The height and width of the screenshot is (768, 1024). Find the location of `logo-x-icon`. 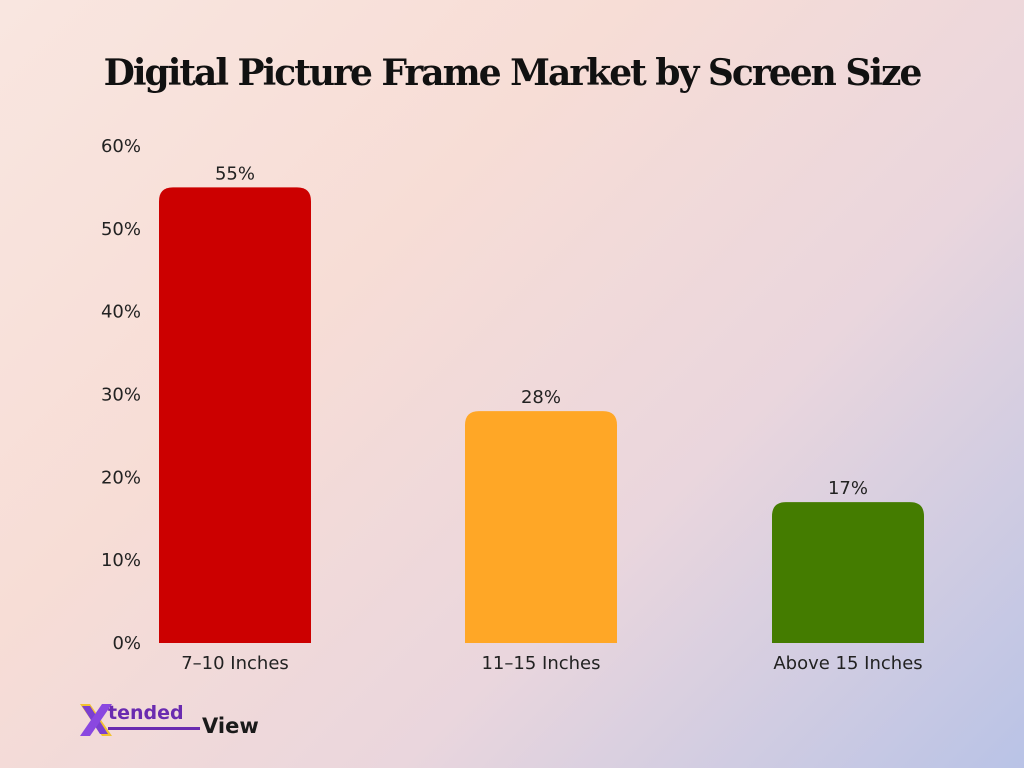

logo-x-icon is located at coordinates (96, 720).